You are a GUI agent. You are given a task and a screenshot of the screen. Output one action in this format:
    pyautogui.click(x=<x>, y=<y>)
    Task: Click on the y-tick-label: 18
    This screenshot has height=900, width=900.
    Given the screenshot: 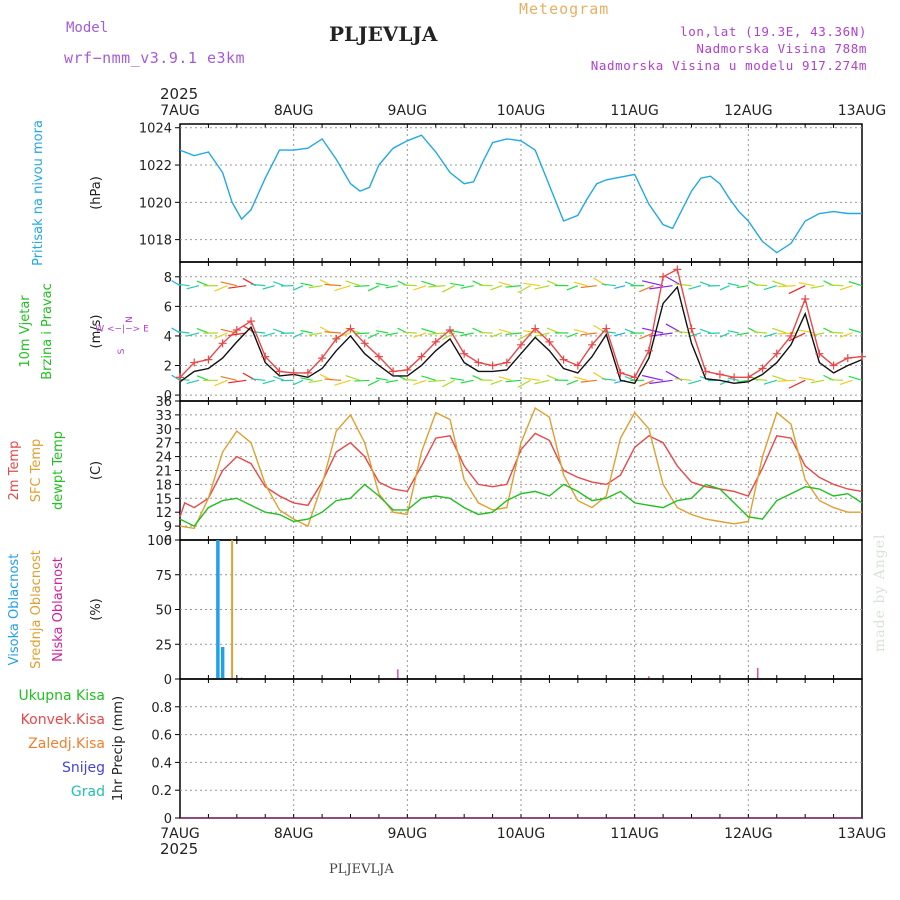 What is the action you would take?
    pyautogui.click(x=163, y=485)
    